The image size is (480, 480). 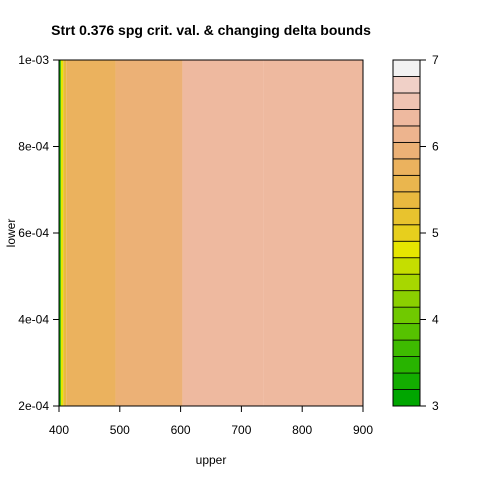 I want to click on y-tick-label: 2e-04, so click(x=33, y=406).